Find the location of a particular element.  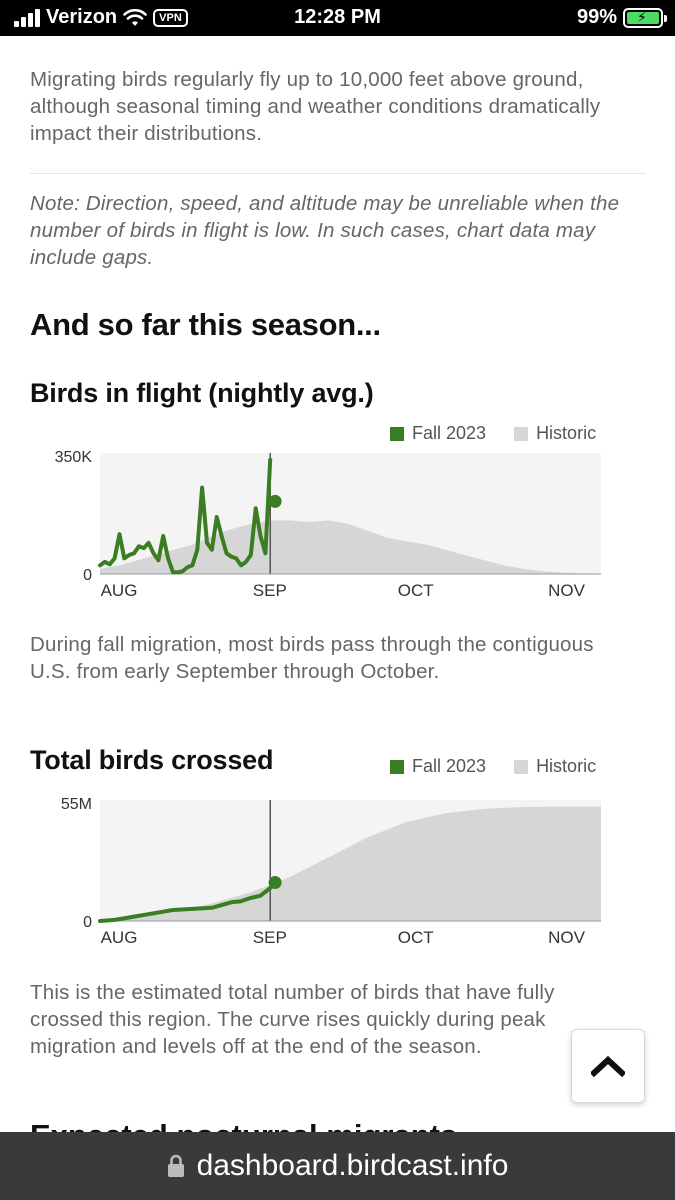

chevron-up-icon is located at coordinates (608, 1066).